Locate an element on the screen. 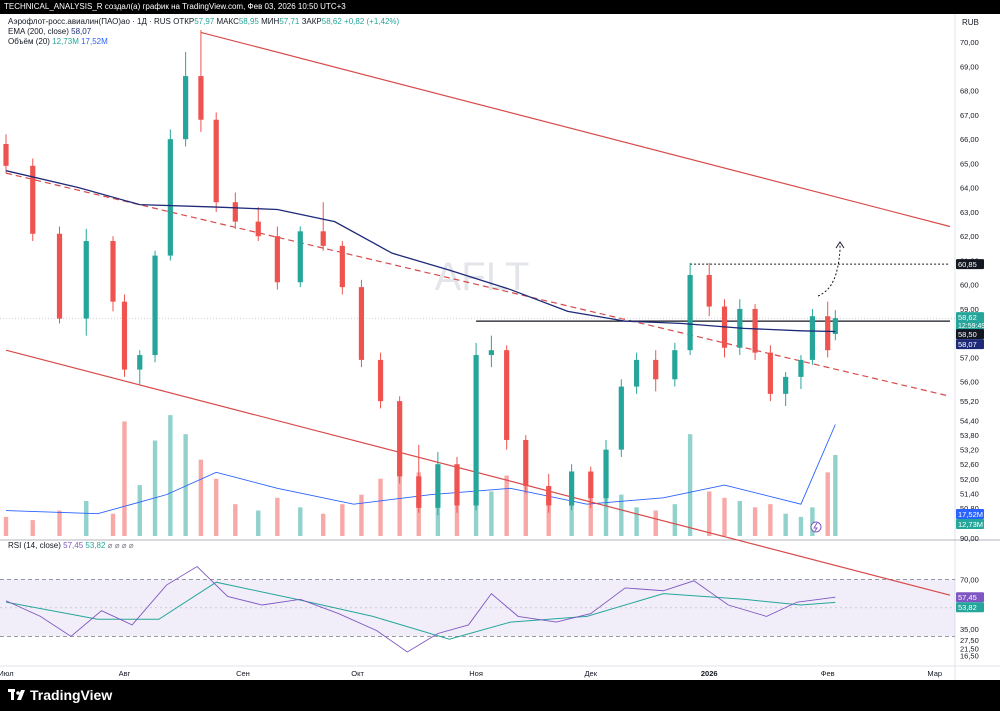 This screenshot has height=711, width=1000. volume-ma-line is located at coordinates (420, 469).